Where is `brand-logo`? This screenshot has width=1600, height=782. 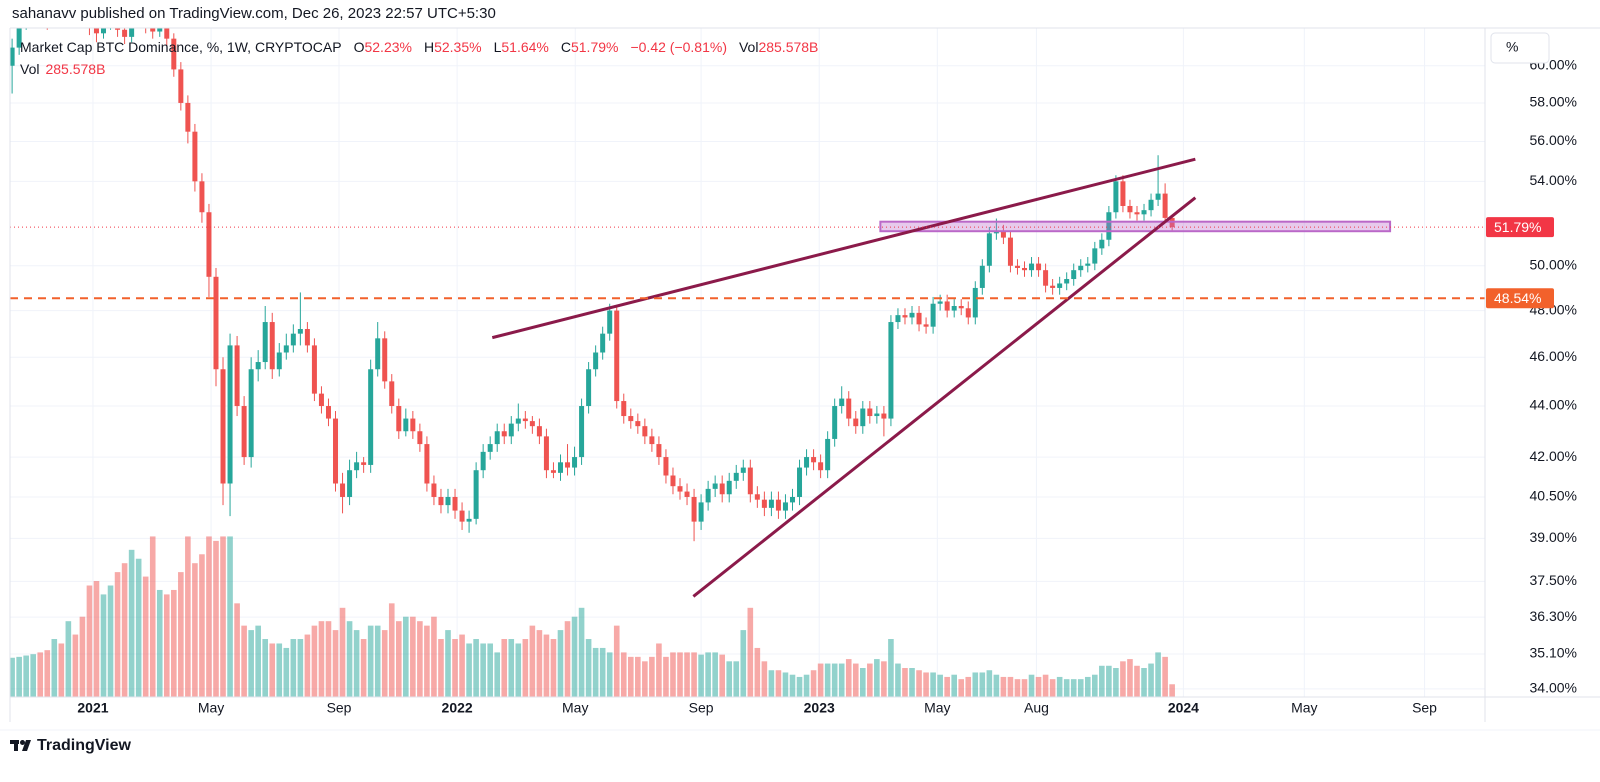
brand-logo is located at coordinates (20, 745).